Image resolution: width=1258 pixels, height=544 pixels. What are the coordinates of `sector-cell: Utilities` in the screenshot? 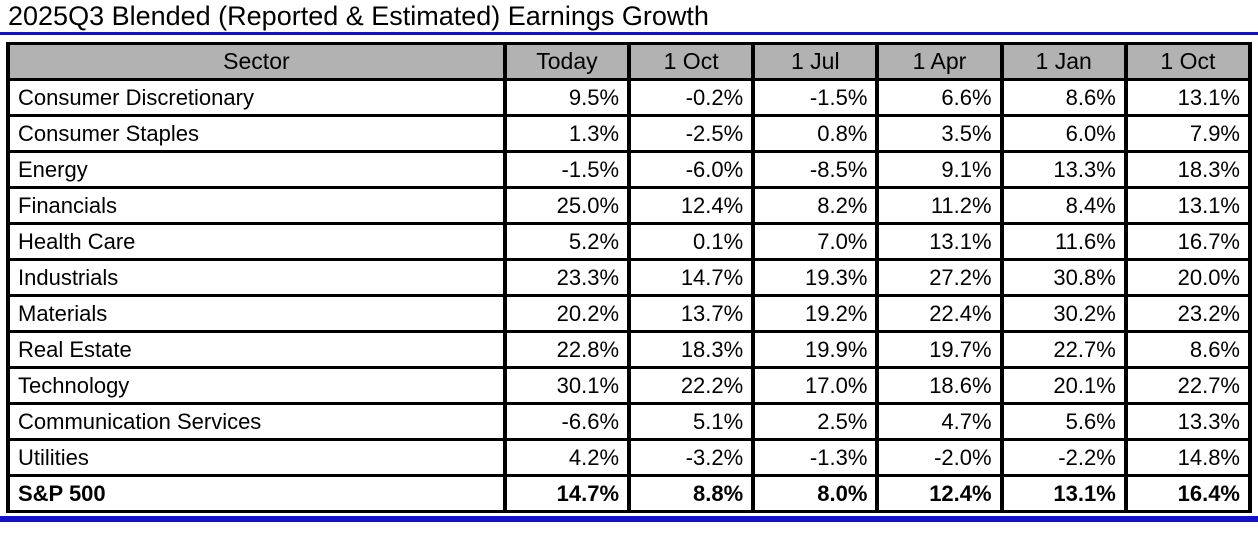 It's located at (256, 457).